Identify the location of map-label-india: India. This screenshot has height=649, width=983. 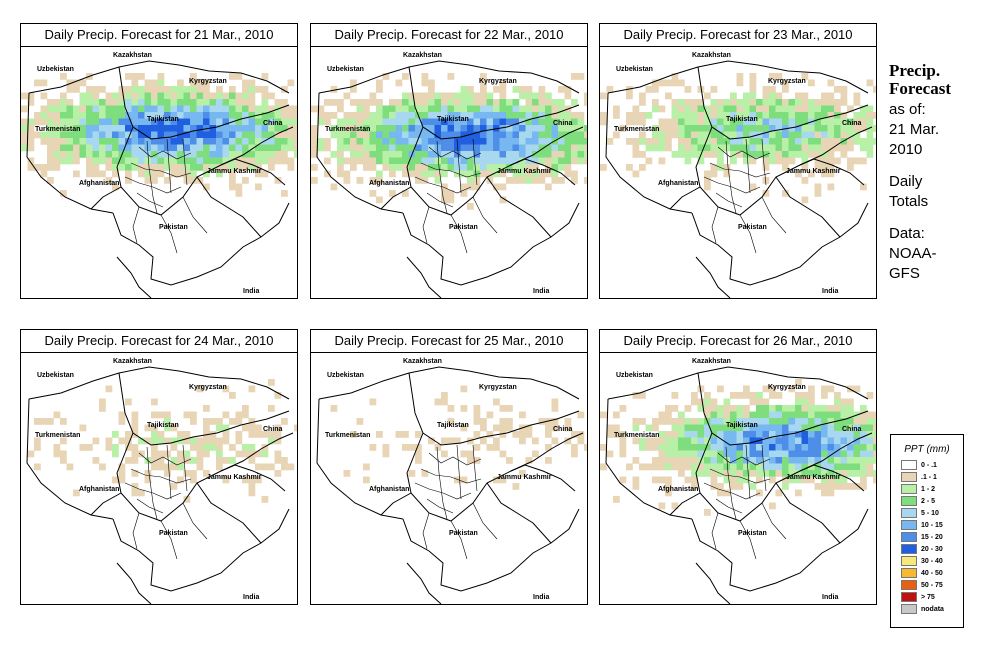
(251, 291).